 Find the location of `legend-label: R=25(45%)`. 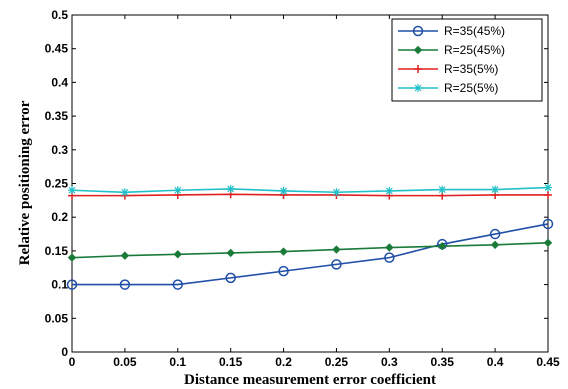

legend-label: R=25(45%) is located at coordinates (474, 50).